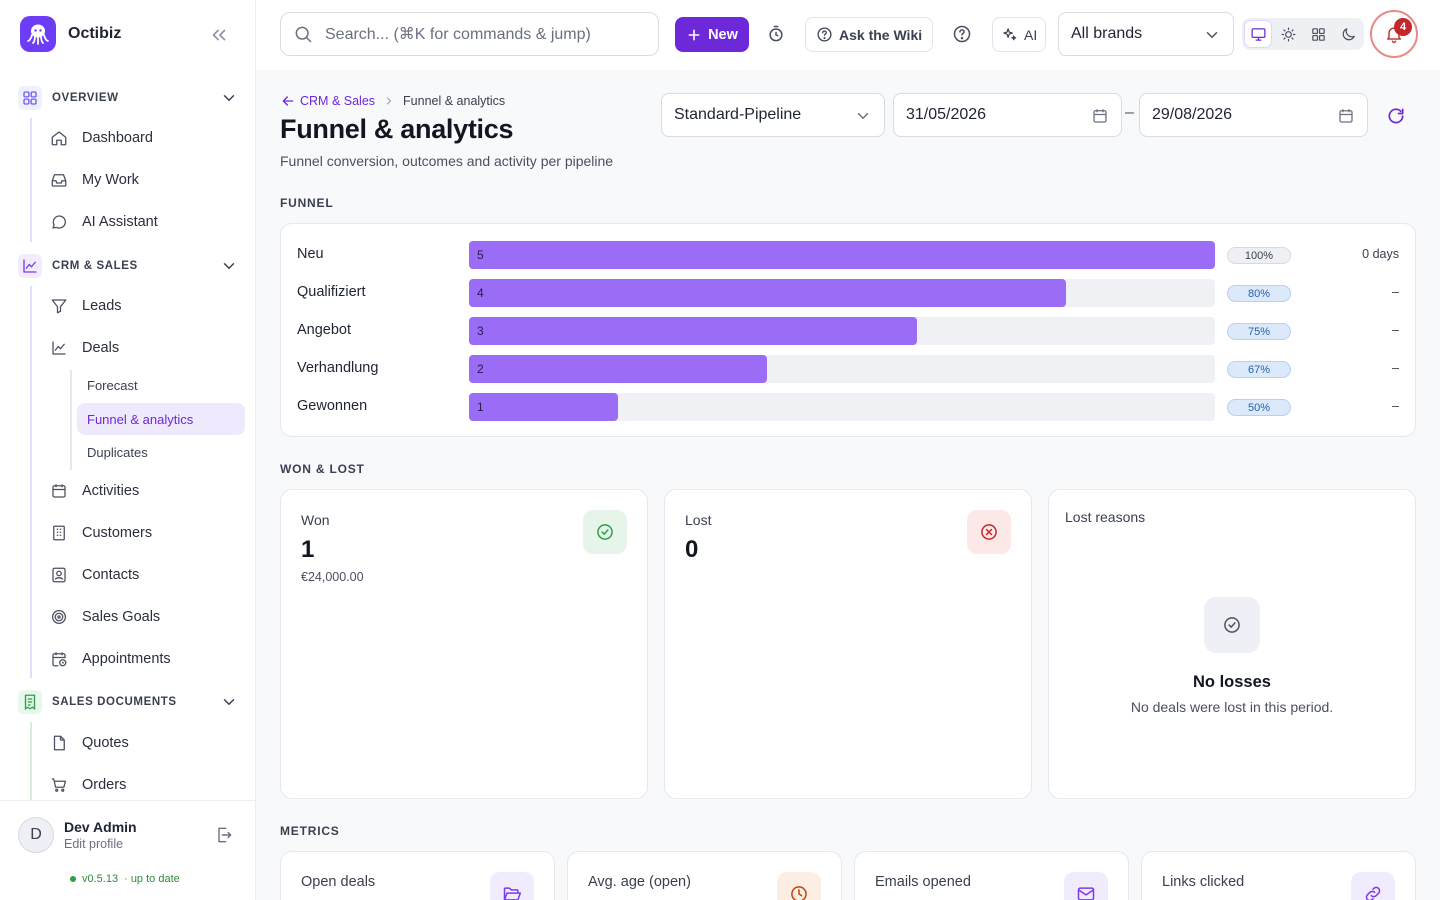 Image resolution: width=1440 pixels, height=900 pixels. I want to click on funnel-row: Gewonnen 1 50% –, so click(848, 407).